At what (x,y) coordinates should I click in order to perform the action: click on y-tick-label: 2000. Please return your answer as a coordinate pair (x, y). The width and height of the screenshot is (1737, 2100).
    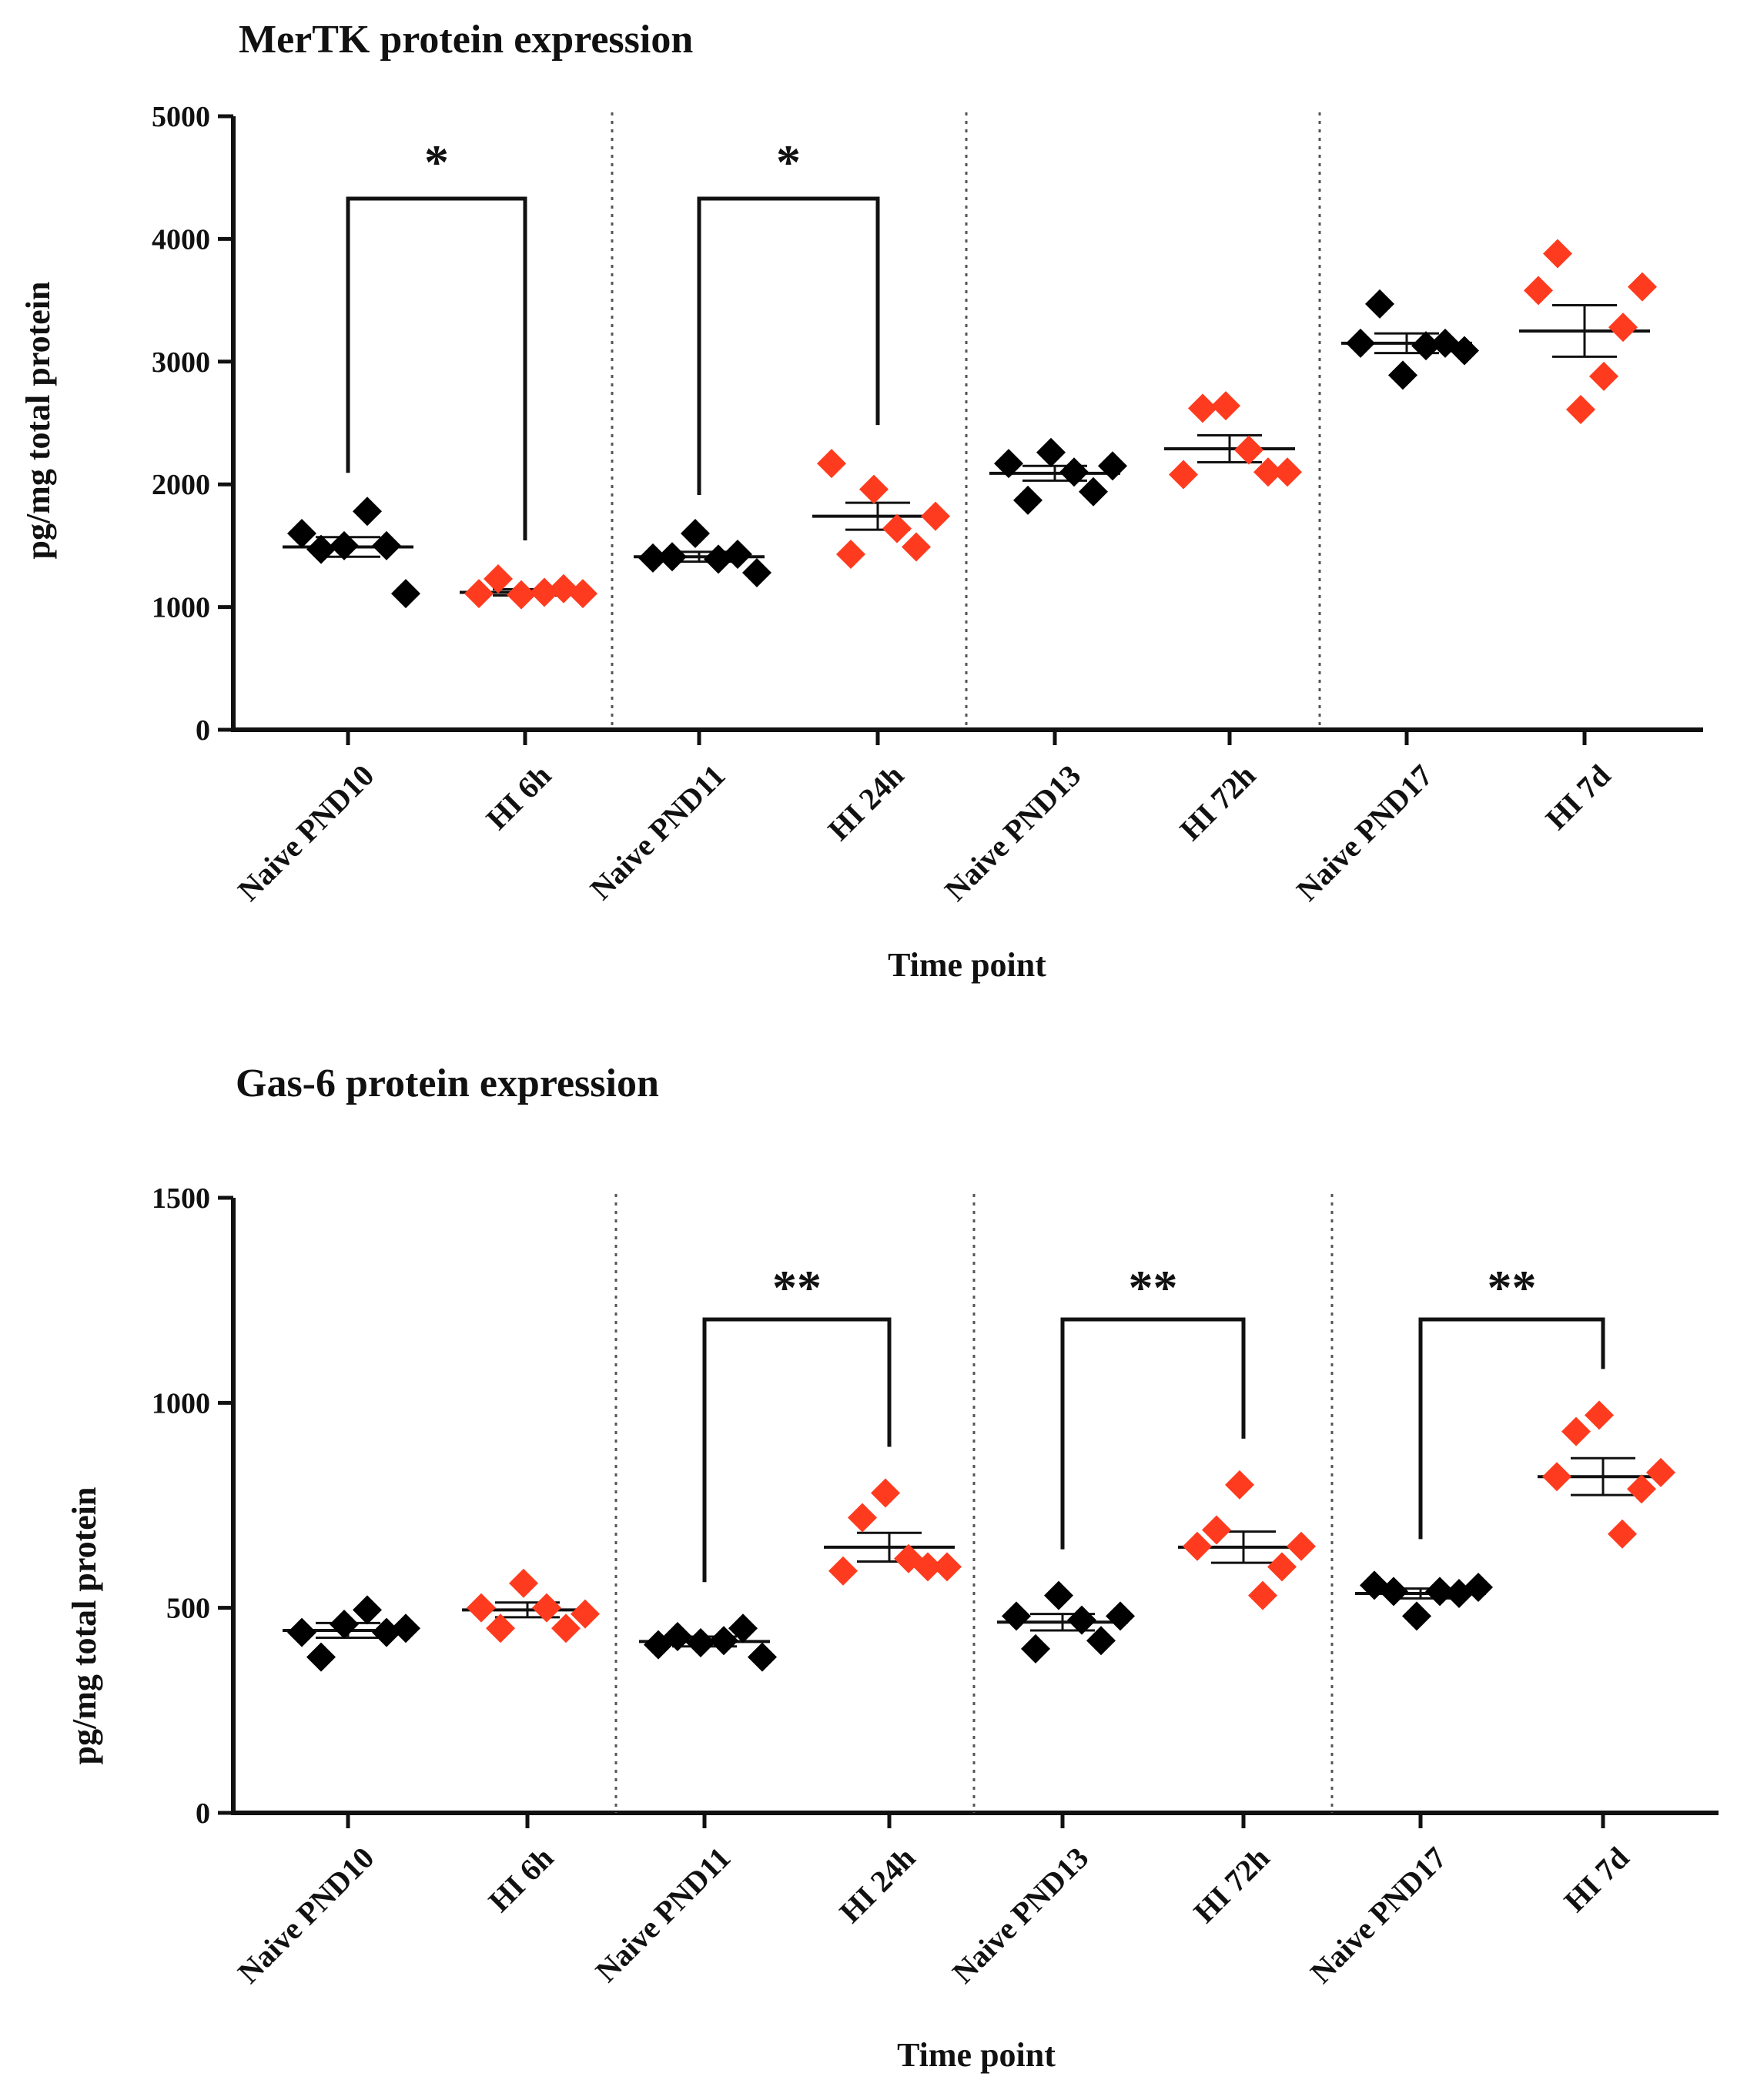
    Looking at the image, I should click on (181, 485).